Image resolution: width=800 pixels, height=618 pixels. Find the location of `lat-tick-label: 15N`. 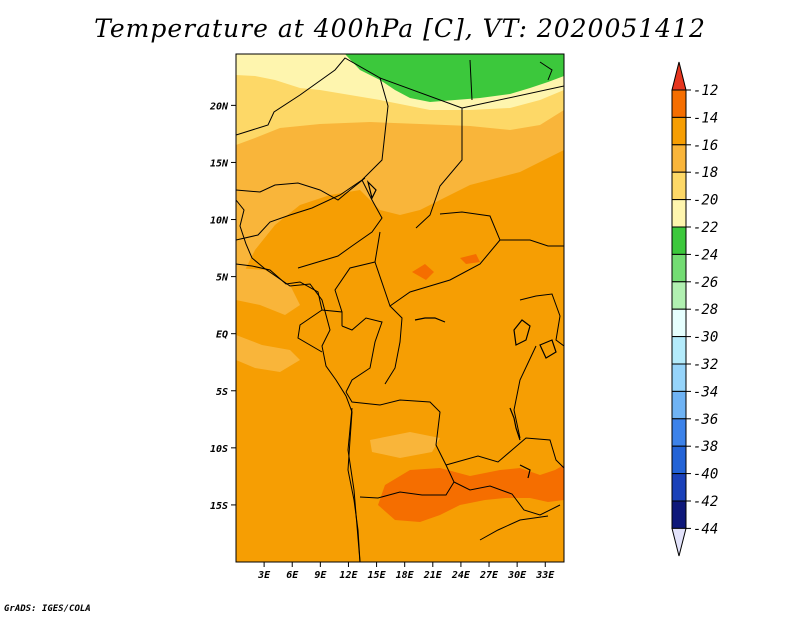

lat-tick-label: 15N is located at coordinates (219, 163).